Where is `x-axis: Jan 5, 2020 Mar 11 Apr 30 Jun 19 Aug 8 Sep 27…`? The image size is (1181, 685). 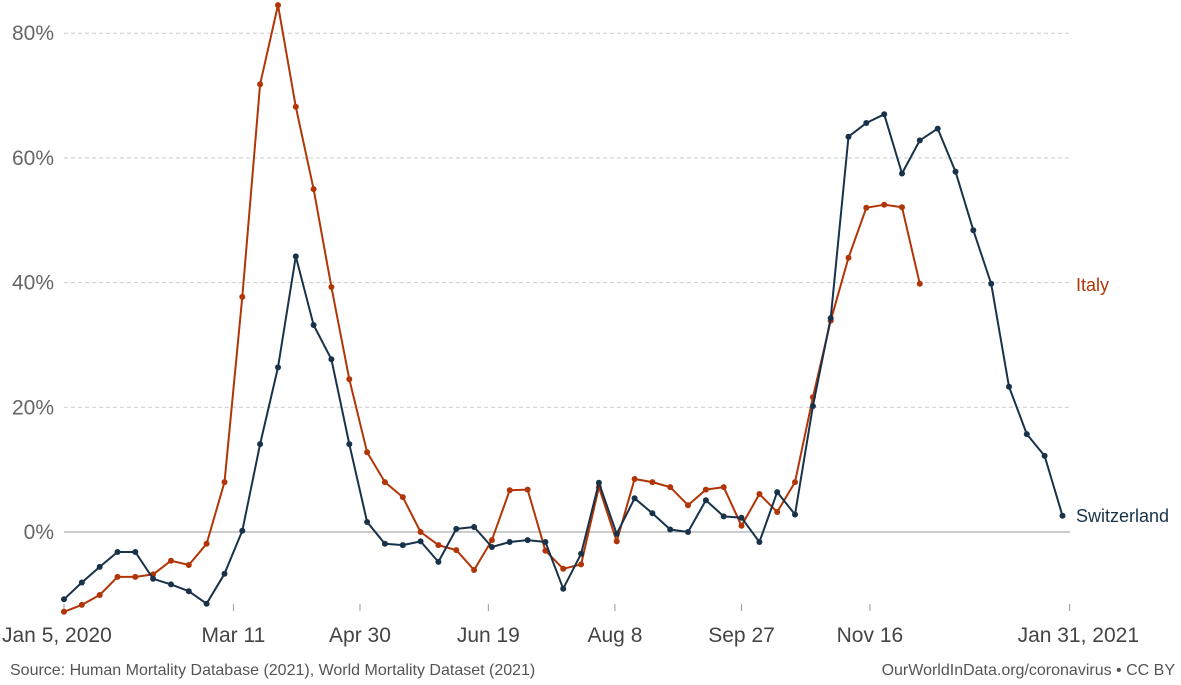 x-axis: Jan 5, 2020 Mar 11 Apr 30 Jun 19 Aug 8 Sep 27… is located at coordinates (570, 625).